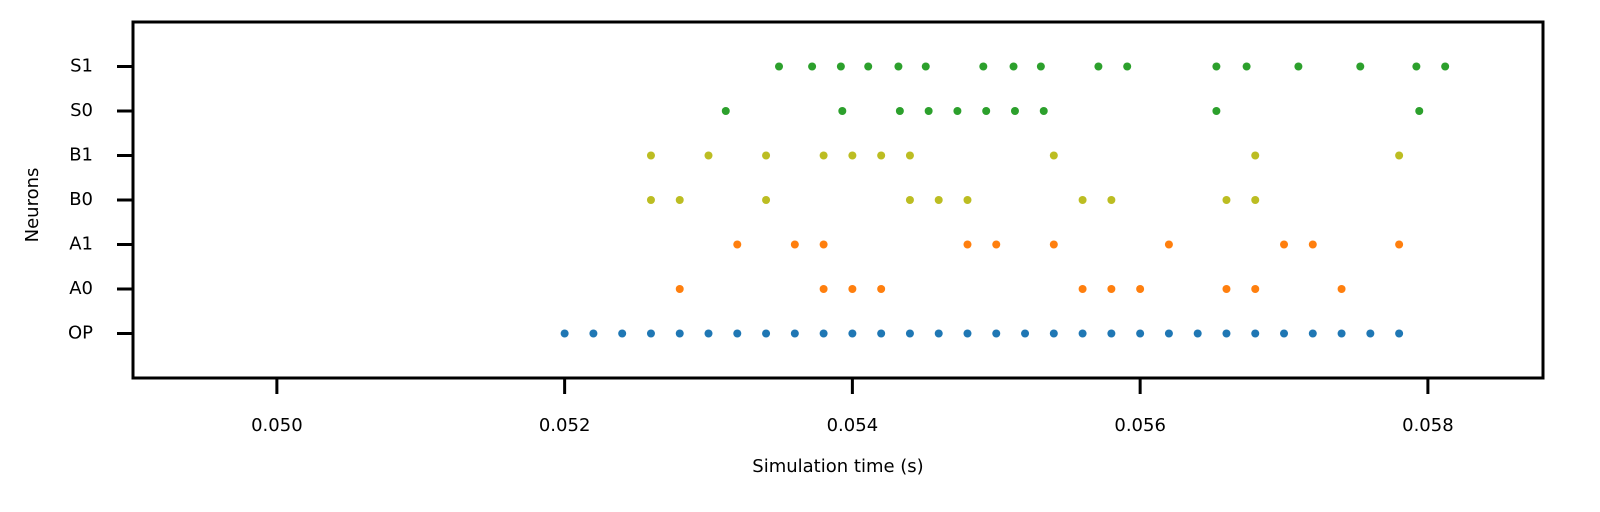 Image resolution: width=1600 pixels, height=512 pixels. I want to click on y-tick-label: S1, so click(81, 66).